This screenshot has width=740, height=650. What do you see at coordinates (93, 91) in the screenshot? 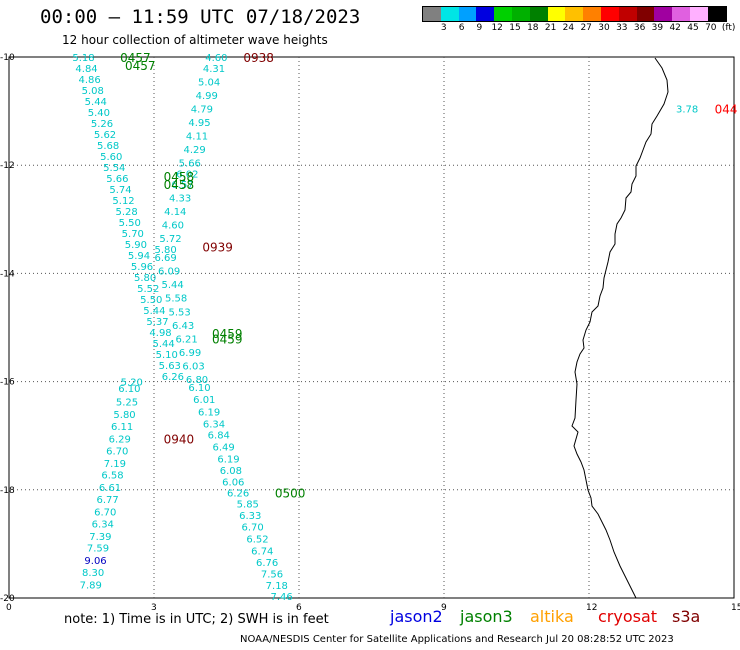
I see `wave-height-value: 5.08` at bounding box center [93, 91].